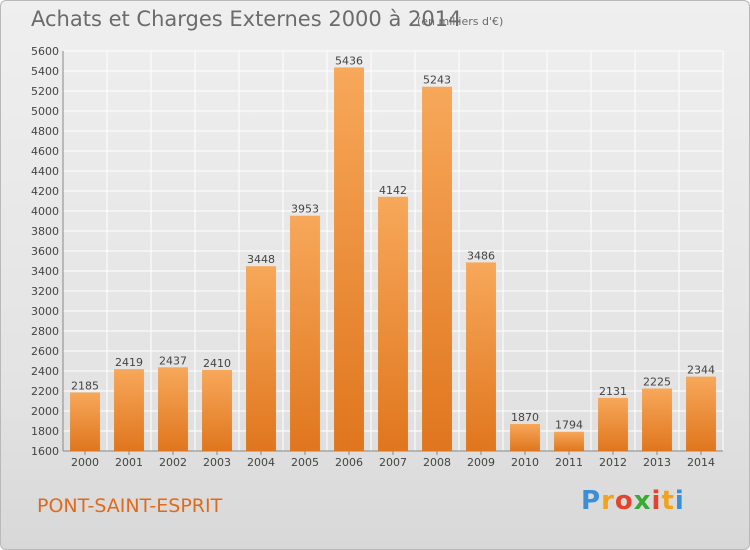  I want to click on bar-value-label: 2131, so click(613, 391).